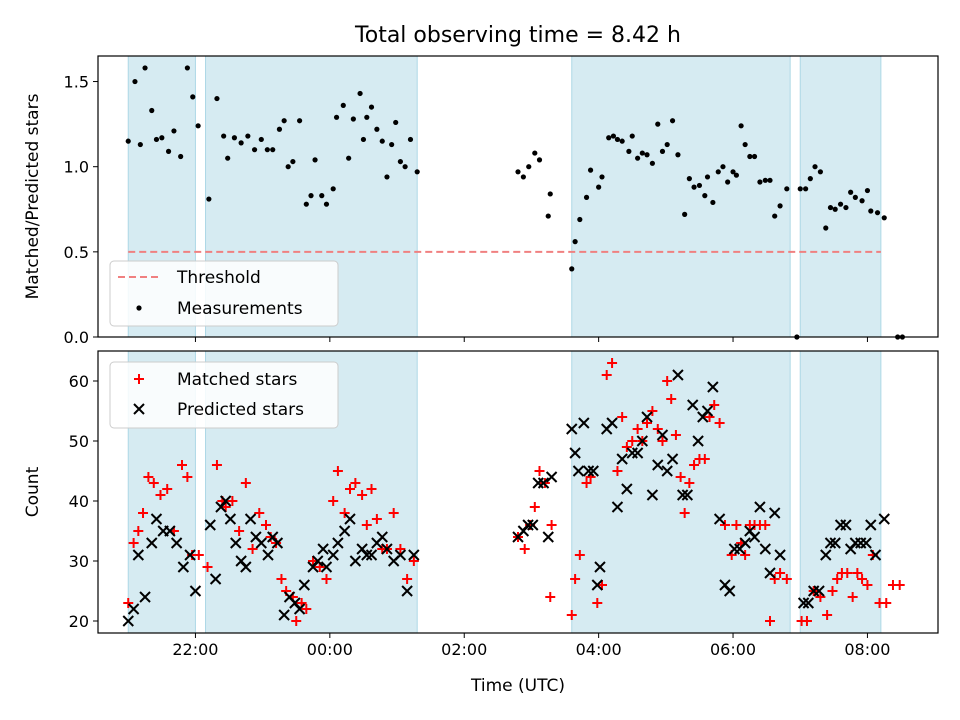 The image size is (960, 720). What do you see at coordinates (79, 381) in the screenshot?
I see `y-tick-label: 60` at bounding box center [79, 381].